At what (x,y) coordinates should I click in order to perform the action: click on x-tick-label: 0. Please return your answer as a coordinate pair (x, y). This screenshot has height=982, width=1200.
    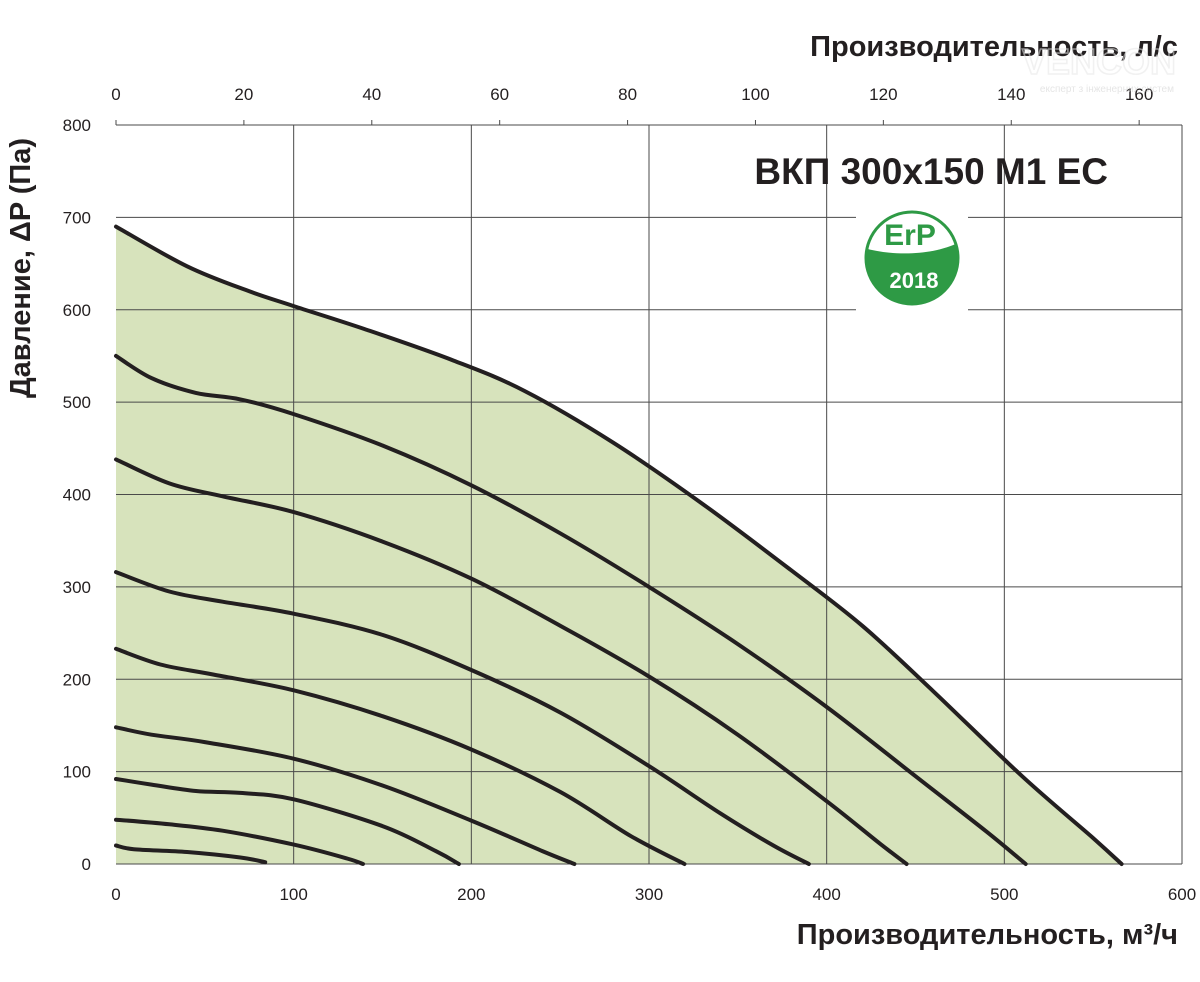
    Looking at the image, I should click on (115, 894).